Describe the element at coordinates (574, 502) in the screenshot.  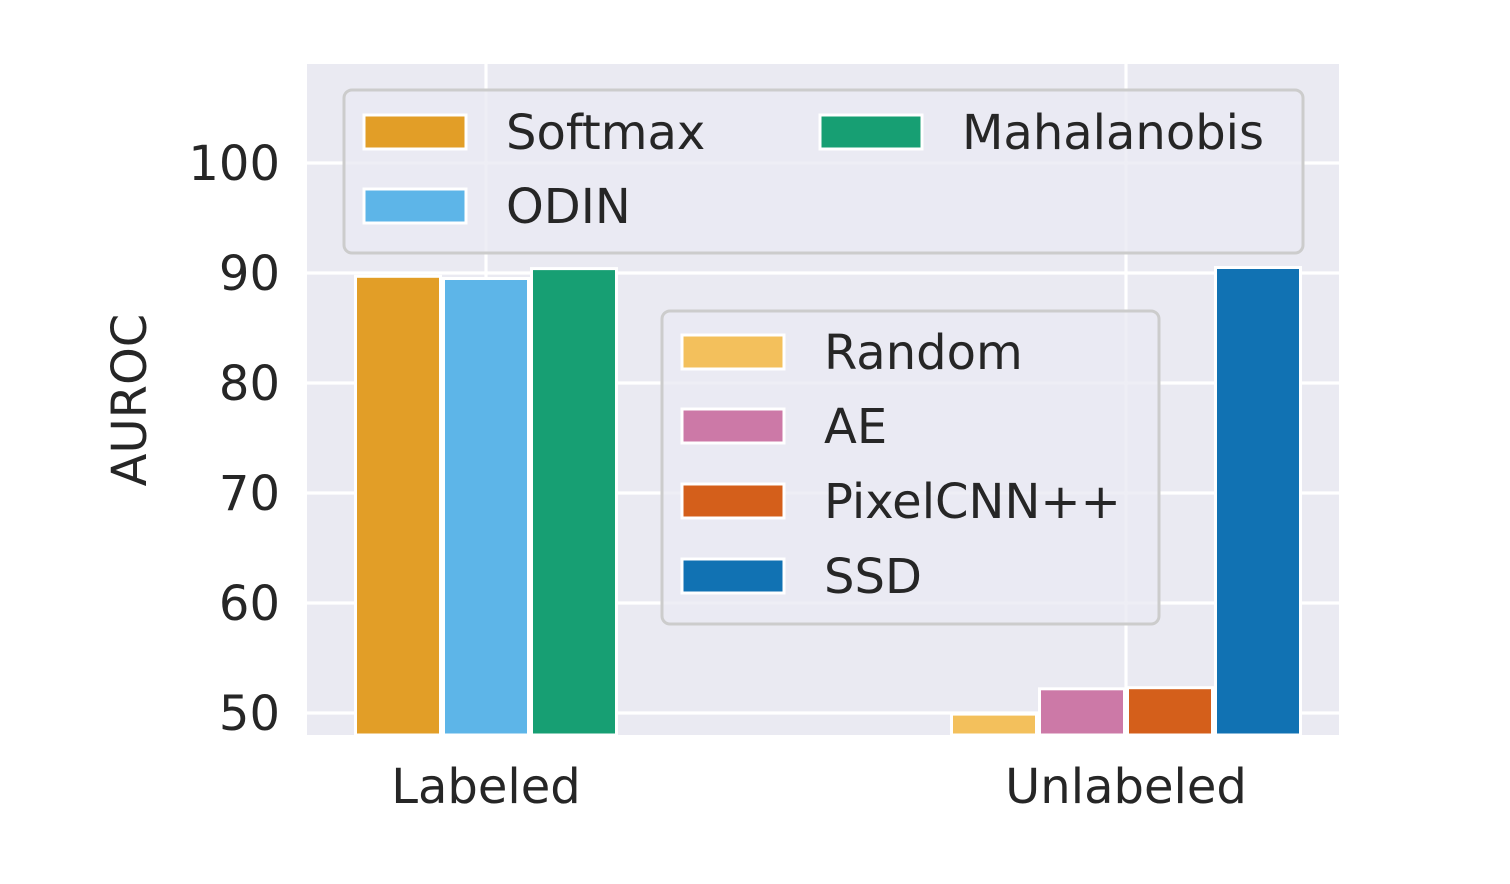
I see `bar-mahalanobis` at that location.